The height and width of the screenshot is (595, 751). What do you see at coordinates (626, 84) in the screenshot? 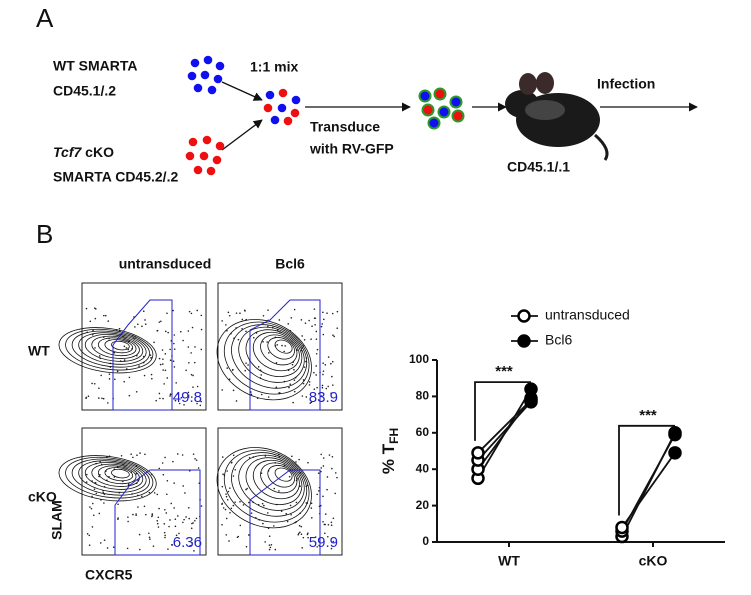
I see `infection-label: Infection` at bounding box center [626, 84].